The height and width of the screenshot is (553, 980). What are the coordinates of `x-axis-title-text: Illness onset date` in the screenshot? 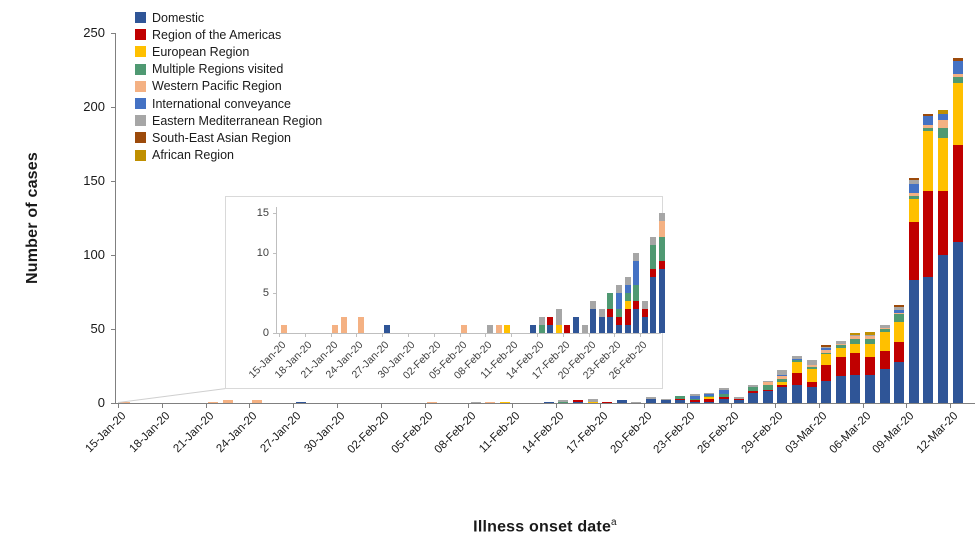 It's located at (542, 527).